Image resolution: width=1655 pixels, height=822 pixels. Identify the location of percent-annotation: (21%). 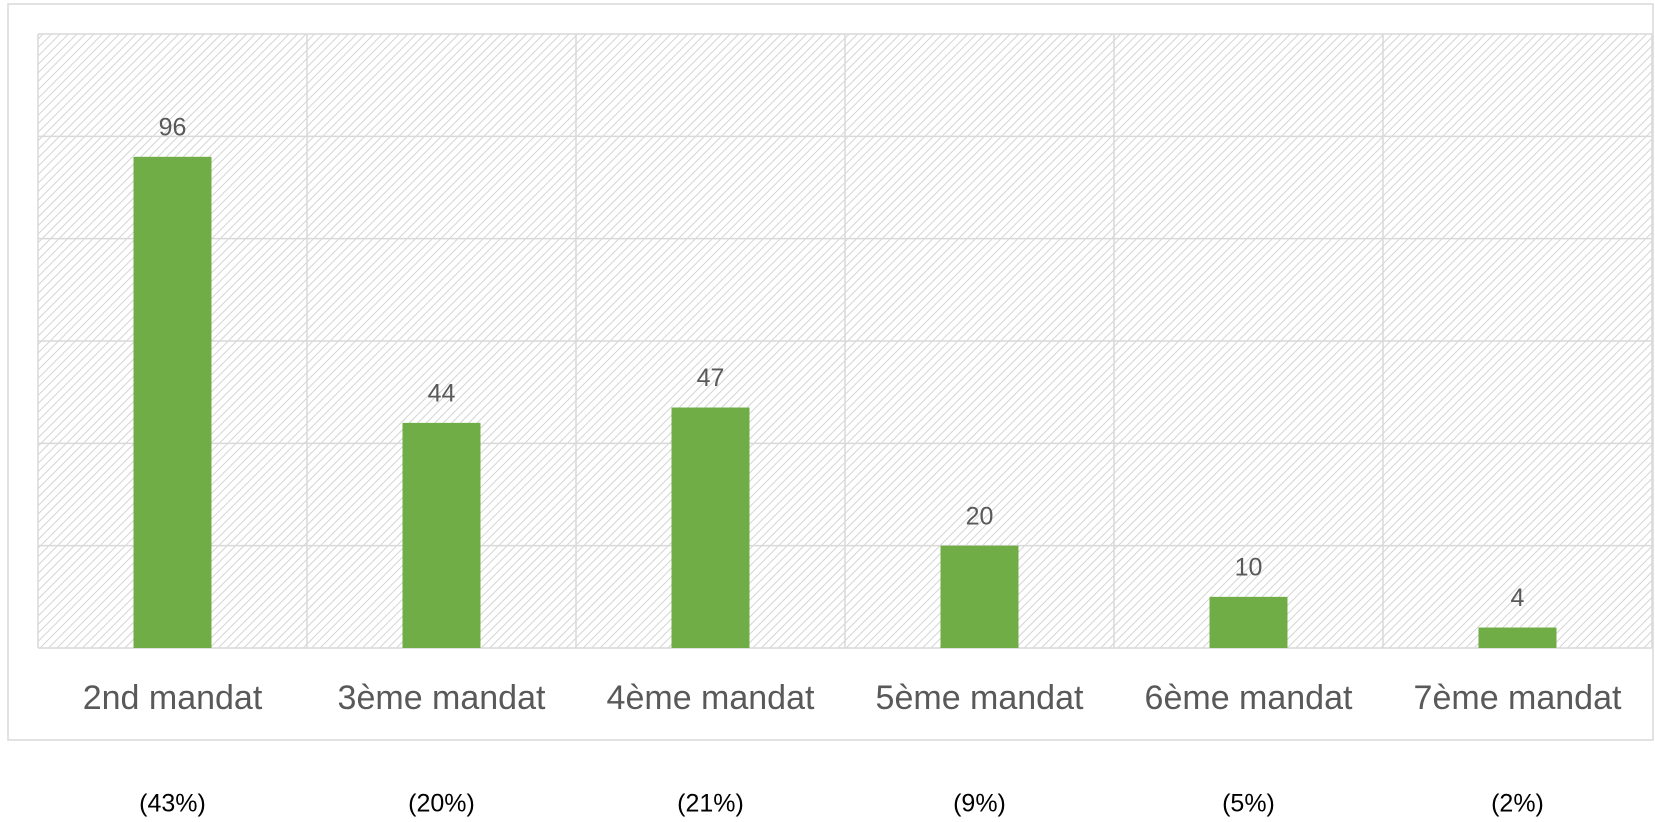
(710, 804).